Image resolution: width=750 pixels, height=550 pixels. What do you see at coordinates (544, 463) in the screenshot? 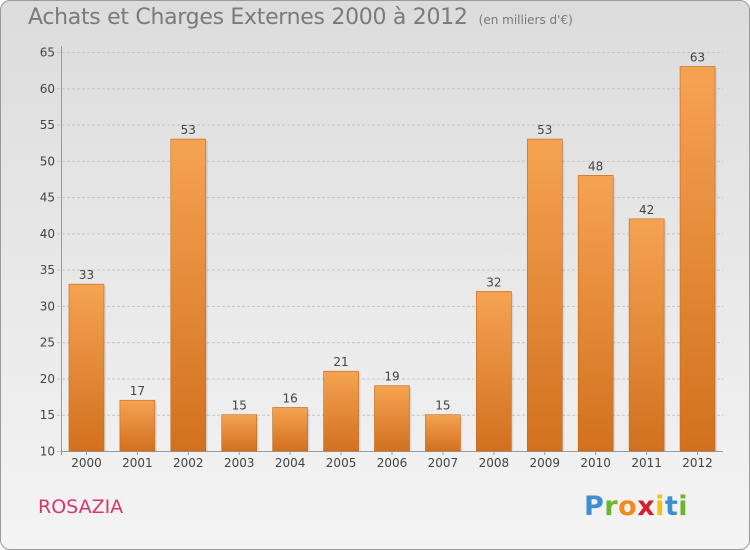
I see `x-tick-label: 2009` at bounding box center [544, 463].